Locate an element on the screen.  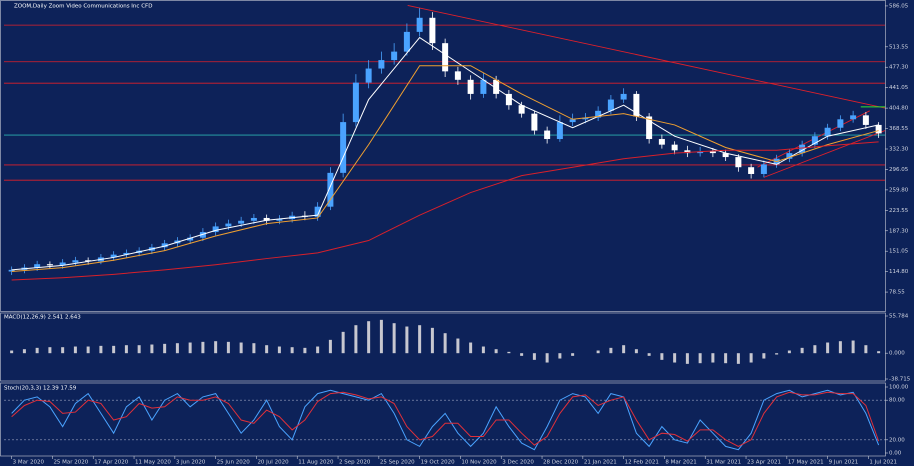
x-tick-label: 31 Mar 2021 is located at coordinates (723, 463).